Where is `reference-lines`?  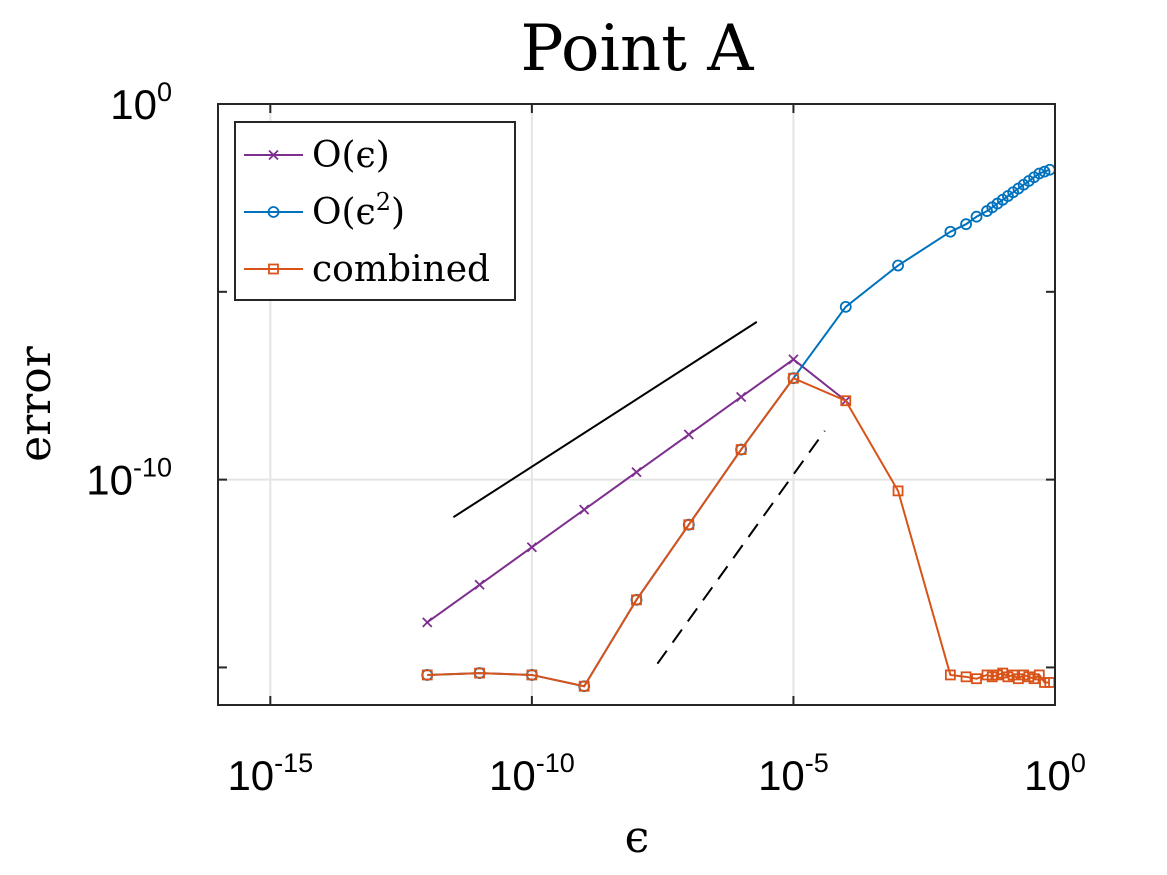
reference-lines is located at coordinates (639, 493).